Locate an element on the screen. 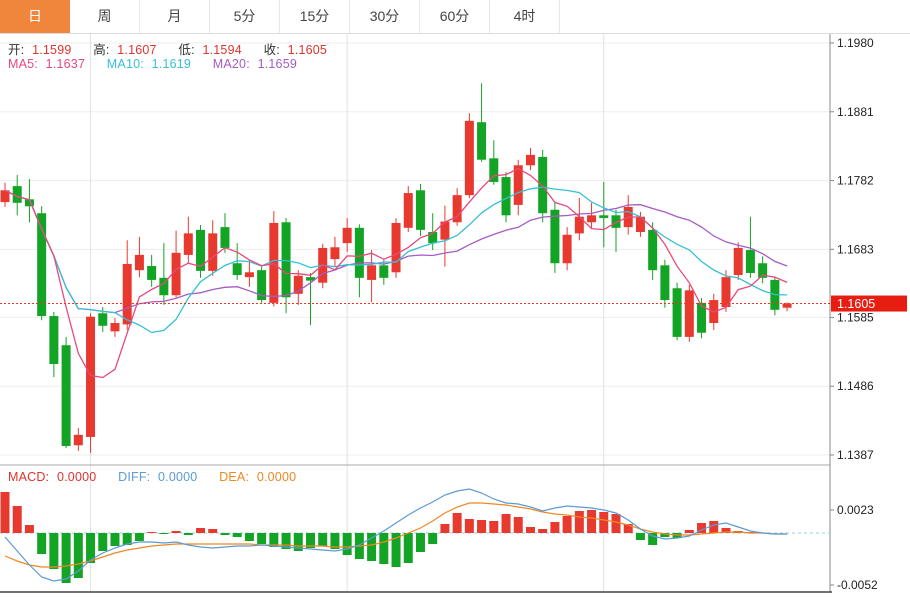  last-price-tag: 1.1605 is located at coordinates (869, 303).